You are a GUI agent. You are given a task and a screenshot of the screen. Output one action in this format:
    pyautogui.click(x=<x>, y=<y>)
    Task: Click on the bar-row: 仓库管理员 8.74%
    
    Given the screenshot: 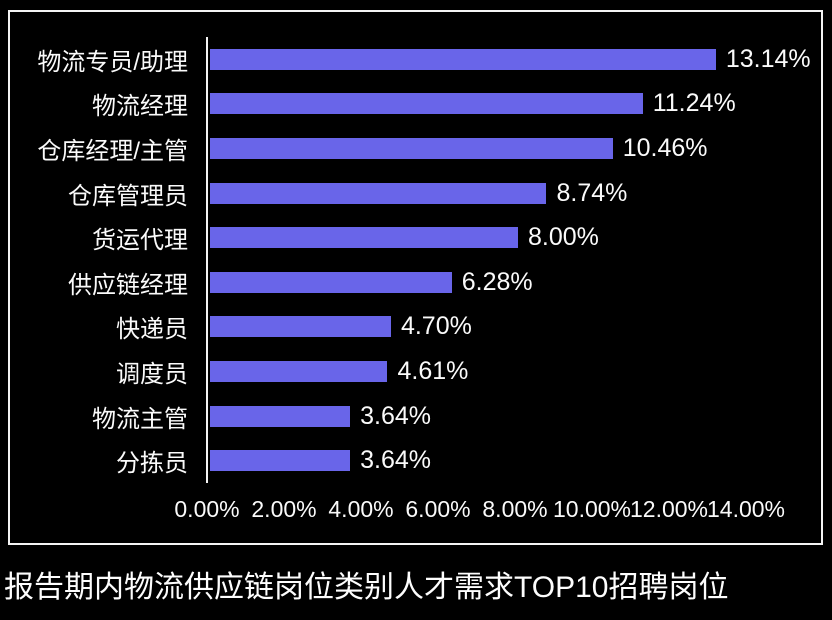 What is the action you would take?
    pyautogui.click(x=415, y=193)
    